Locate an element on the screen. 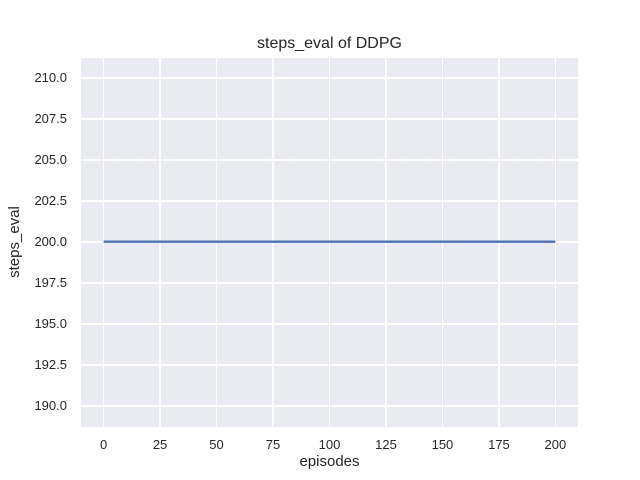  chart-title: steps_eval of DDPG is located at coordinates (329, 43).